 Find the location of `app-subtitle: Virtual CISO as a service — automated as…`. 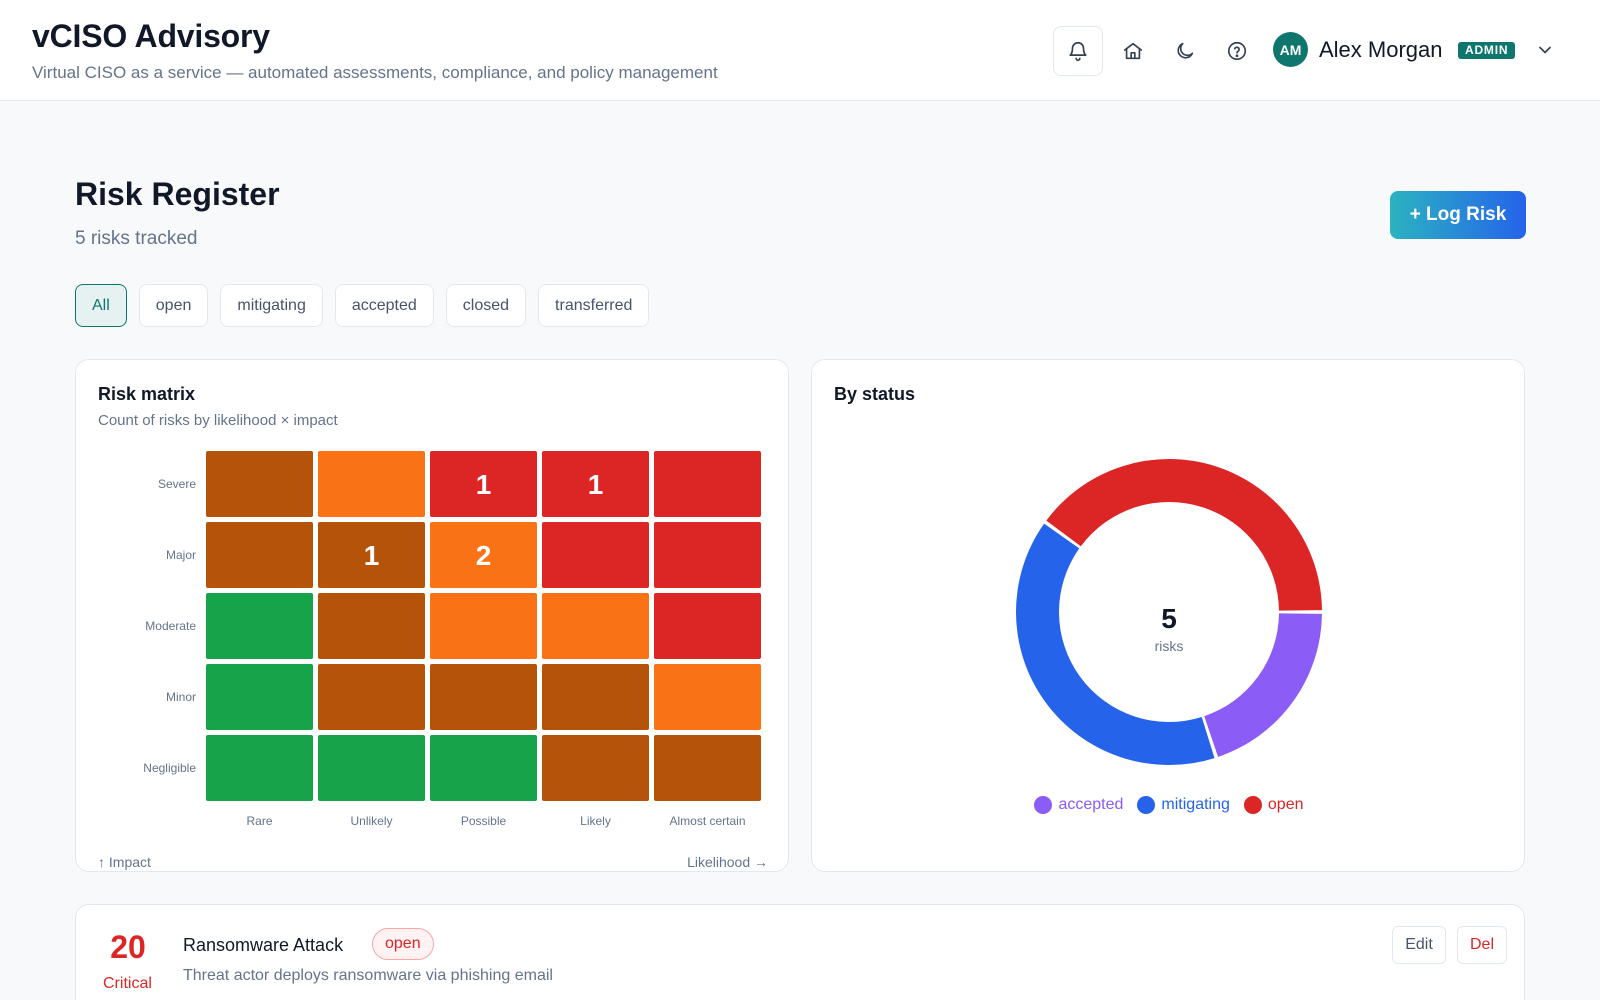

app-subtitle: Virtual CISO as a service — automated as… is located at coordinates (375, 72).